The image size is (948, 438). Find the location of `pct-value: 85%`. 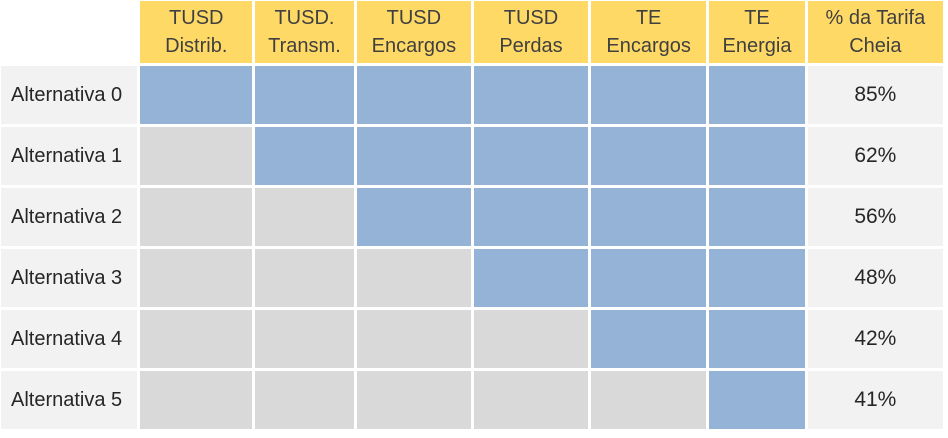

pct-value: 85% is located at coordinates (875, 95).